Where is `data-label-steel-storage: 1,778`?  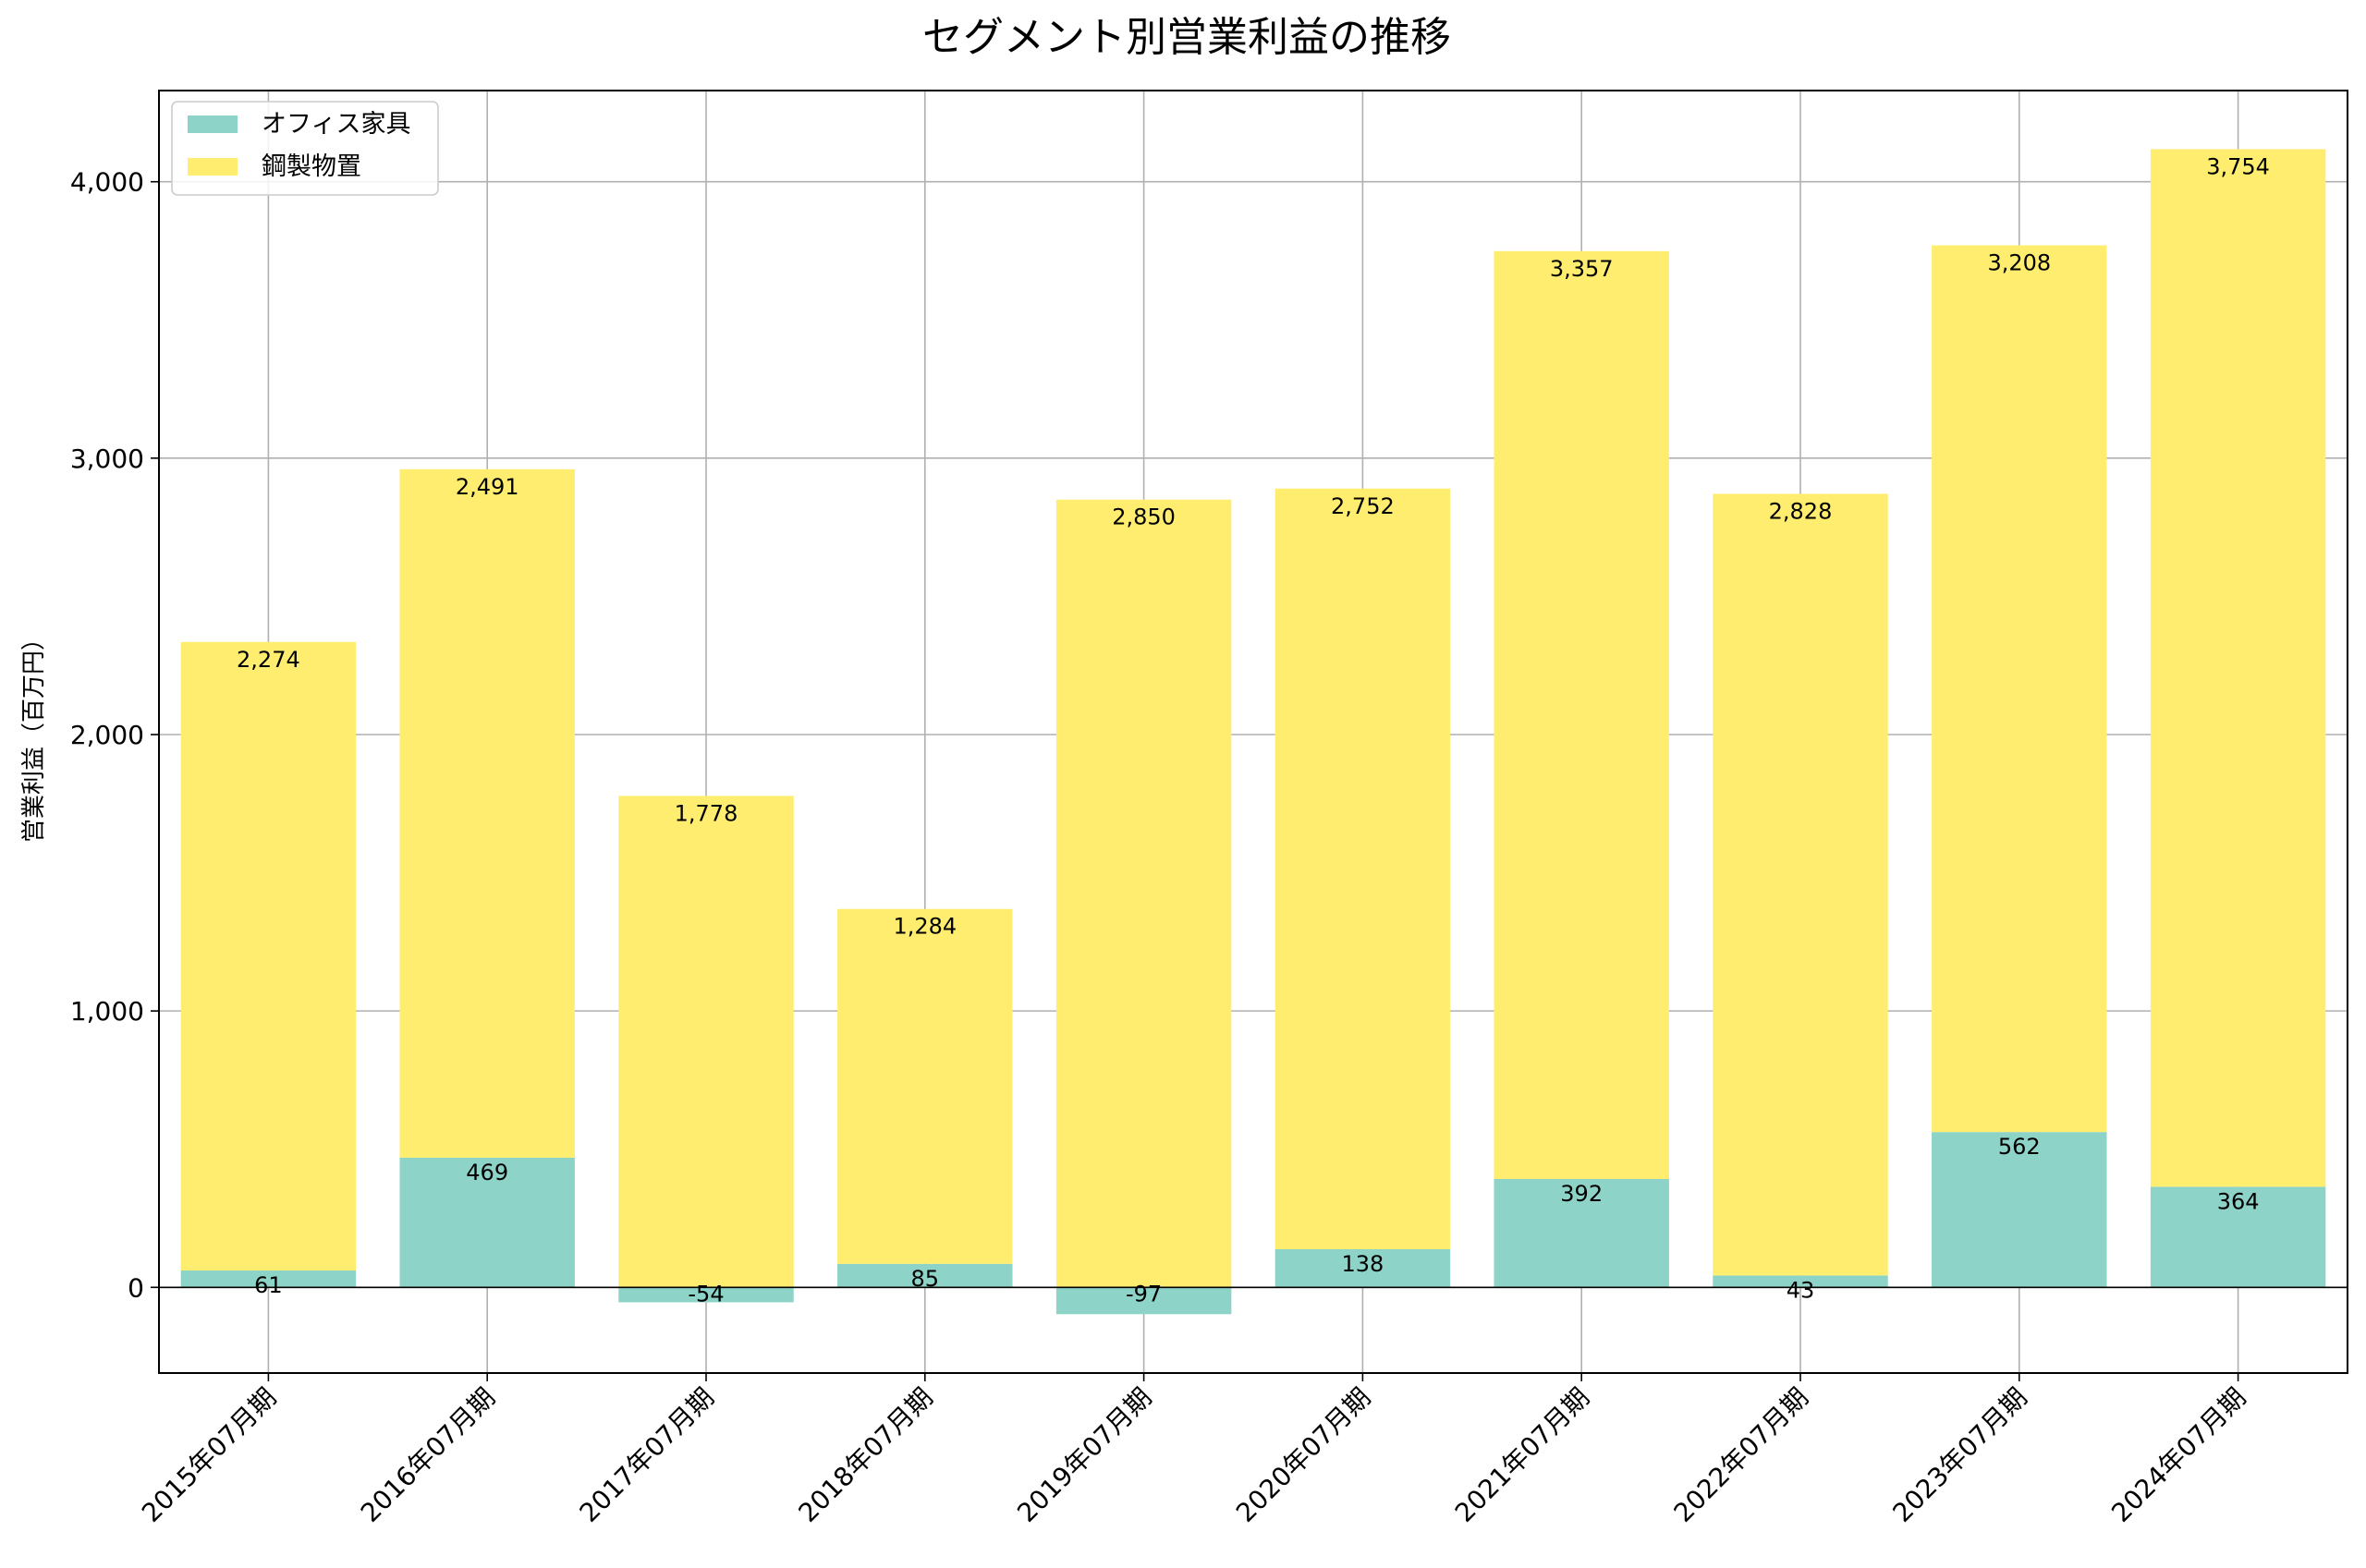 data-label-steel-storage: 1,778 is located at coordinates (707, 813).